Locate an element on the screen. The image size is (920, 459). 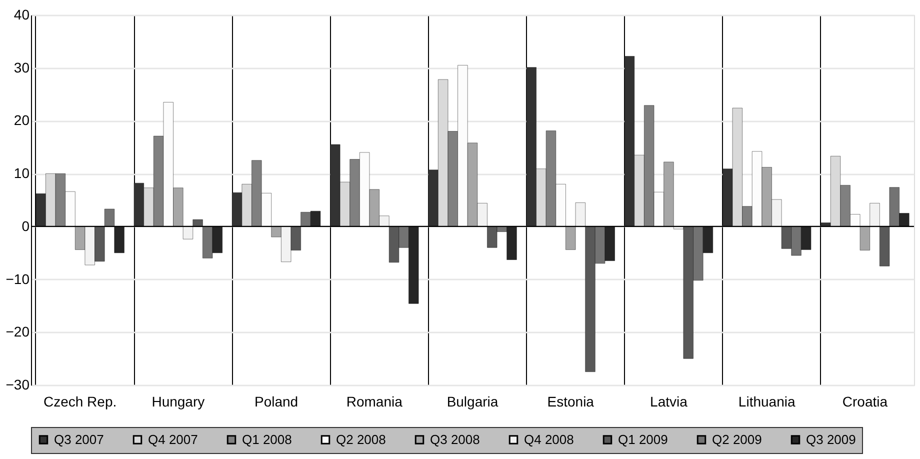
legend-label: Q1 2009 is located at coordinates (643, 439).